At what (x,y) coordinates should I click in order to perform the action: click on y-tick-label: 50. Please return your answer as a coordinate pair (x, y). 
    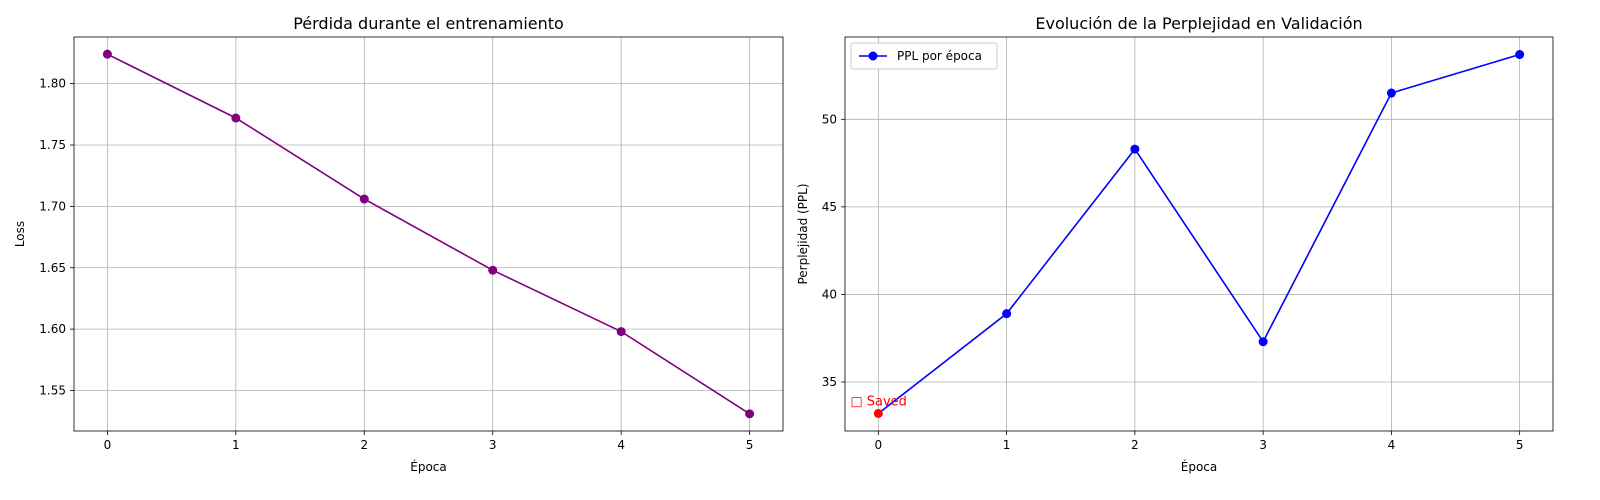
    Looking at the image, I should click on (829, 119).